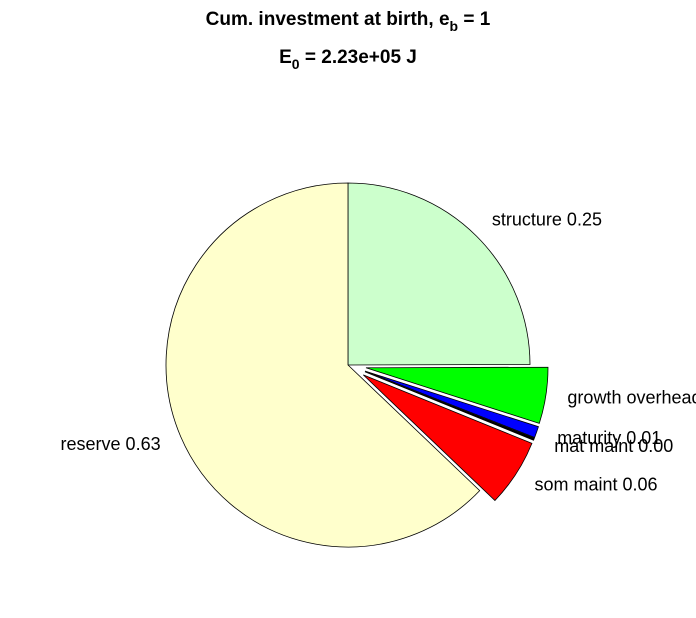 The width and height of the screenshot is (696, 618). What do you see at coordinates (296, 64) in the screenshot?
I see `subtitle-subscript: 0` at bounding box center [296, 64].